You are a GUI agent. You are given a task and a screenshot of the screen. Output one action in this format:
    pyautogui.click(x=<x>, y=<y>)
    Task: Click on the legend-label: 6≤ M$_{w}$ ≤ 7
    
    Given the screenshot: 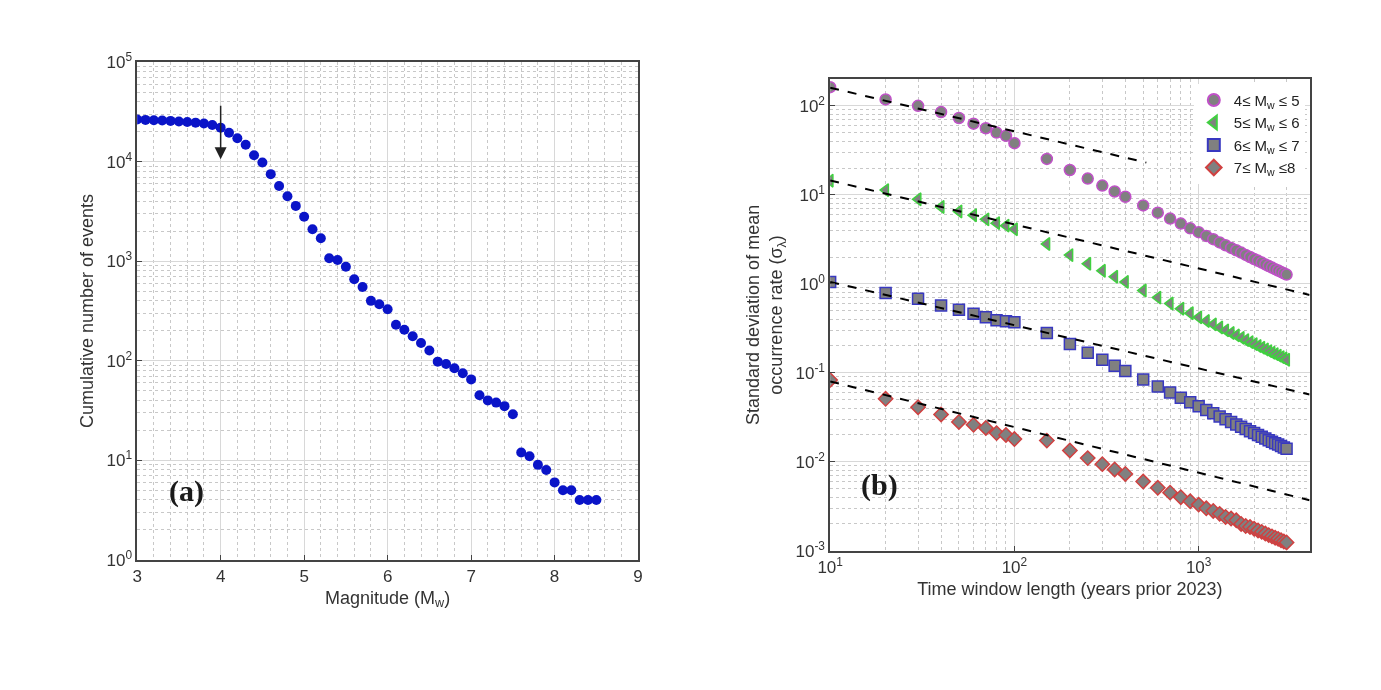 What is the action you would take?
    pyautogui.click(x=1266, y=146)
    